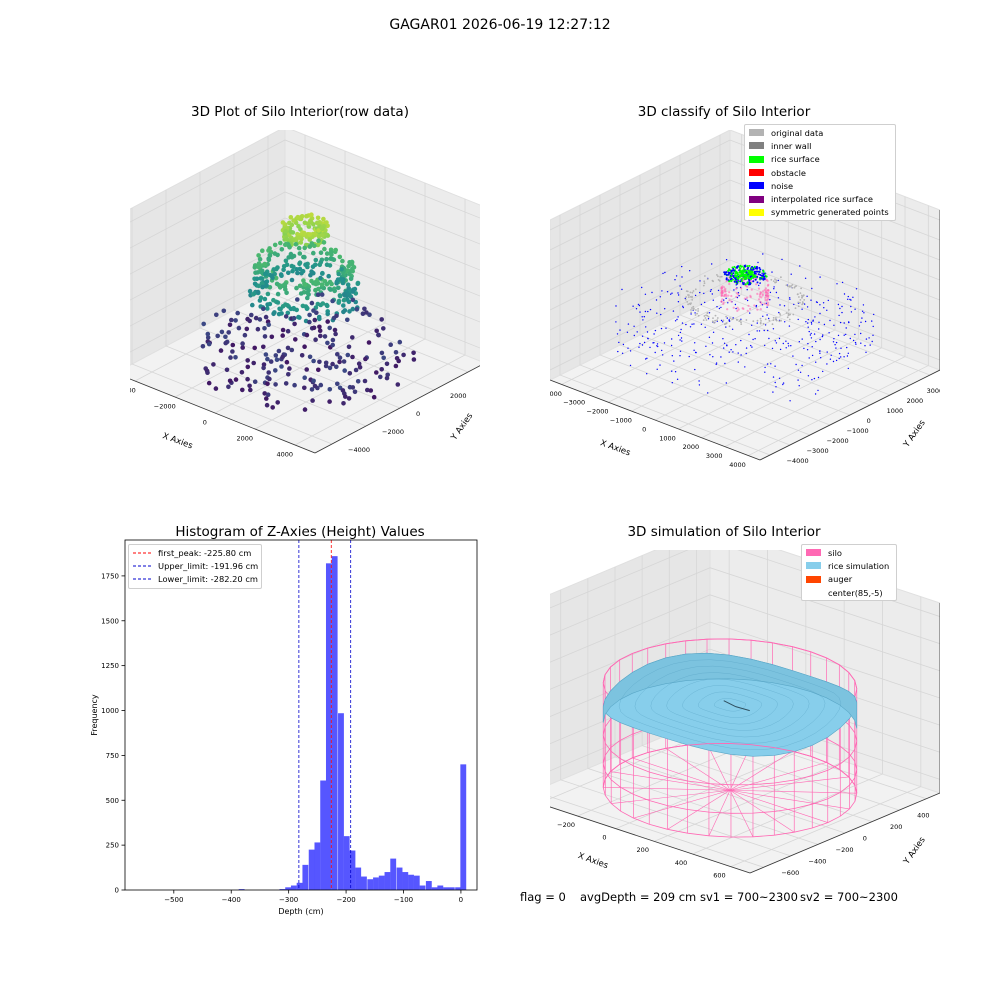  I want to click on x-axis-line, so click(655, 420).